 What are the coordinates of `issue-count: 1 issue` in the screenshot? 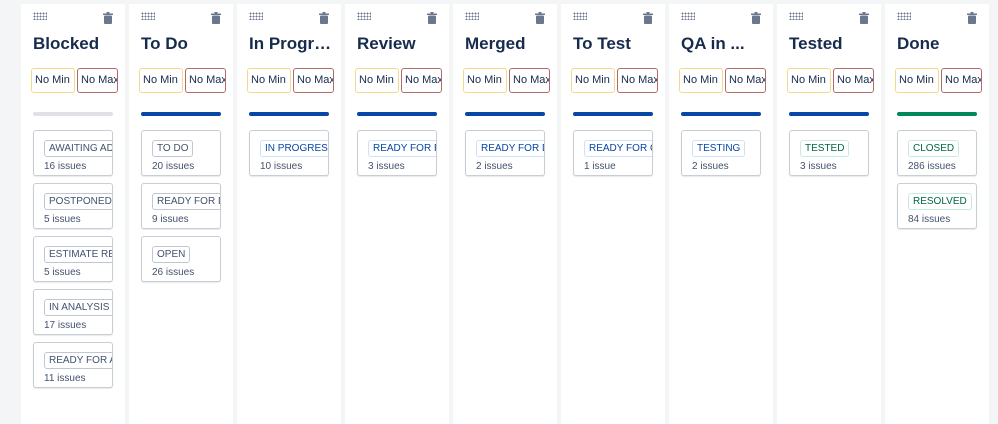 It's located at (600, 166).